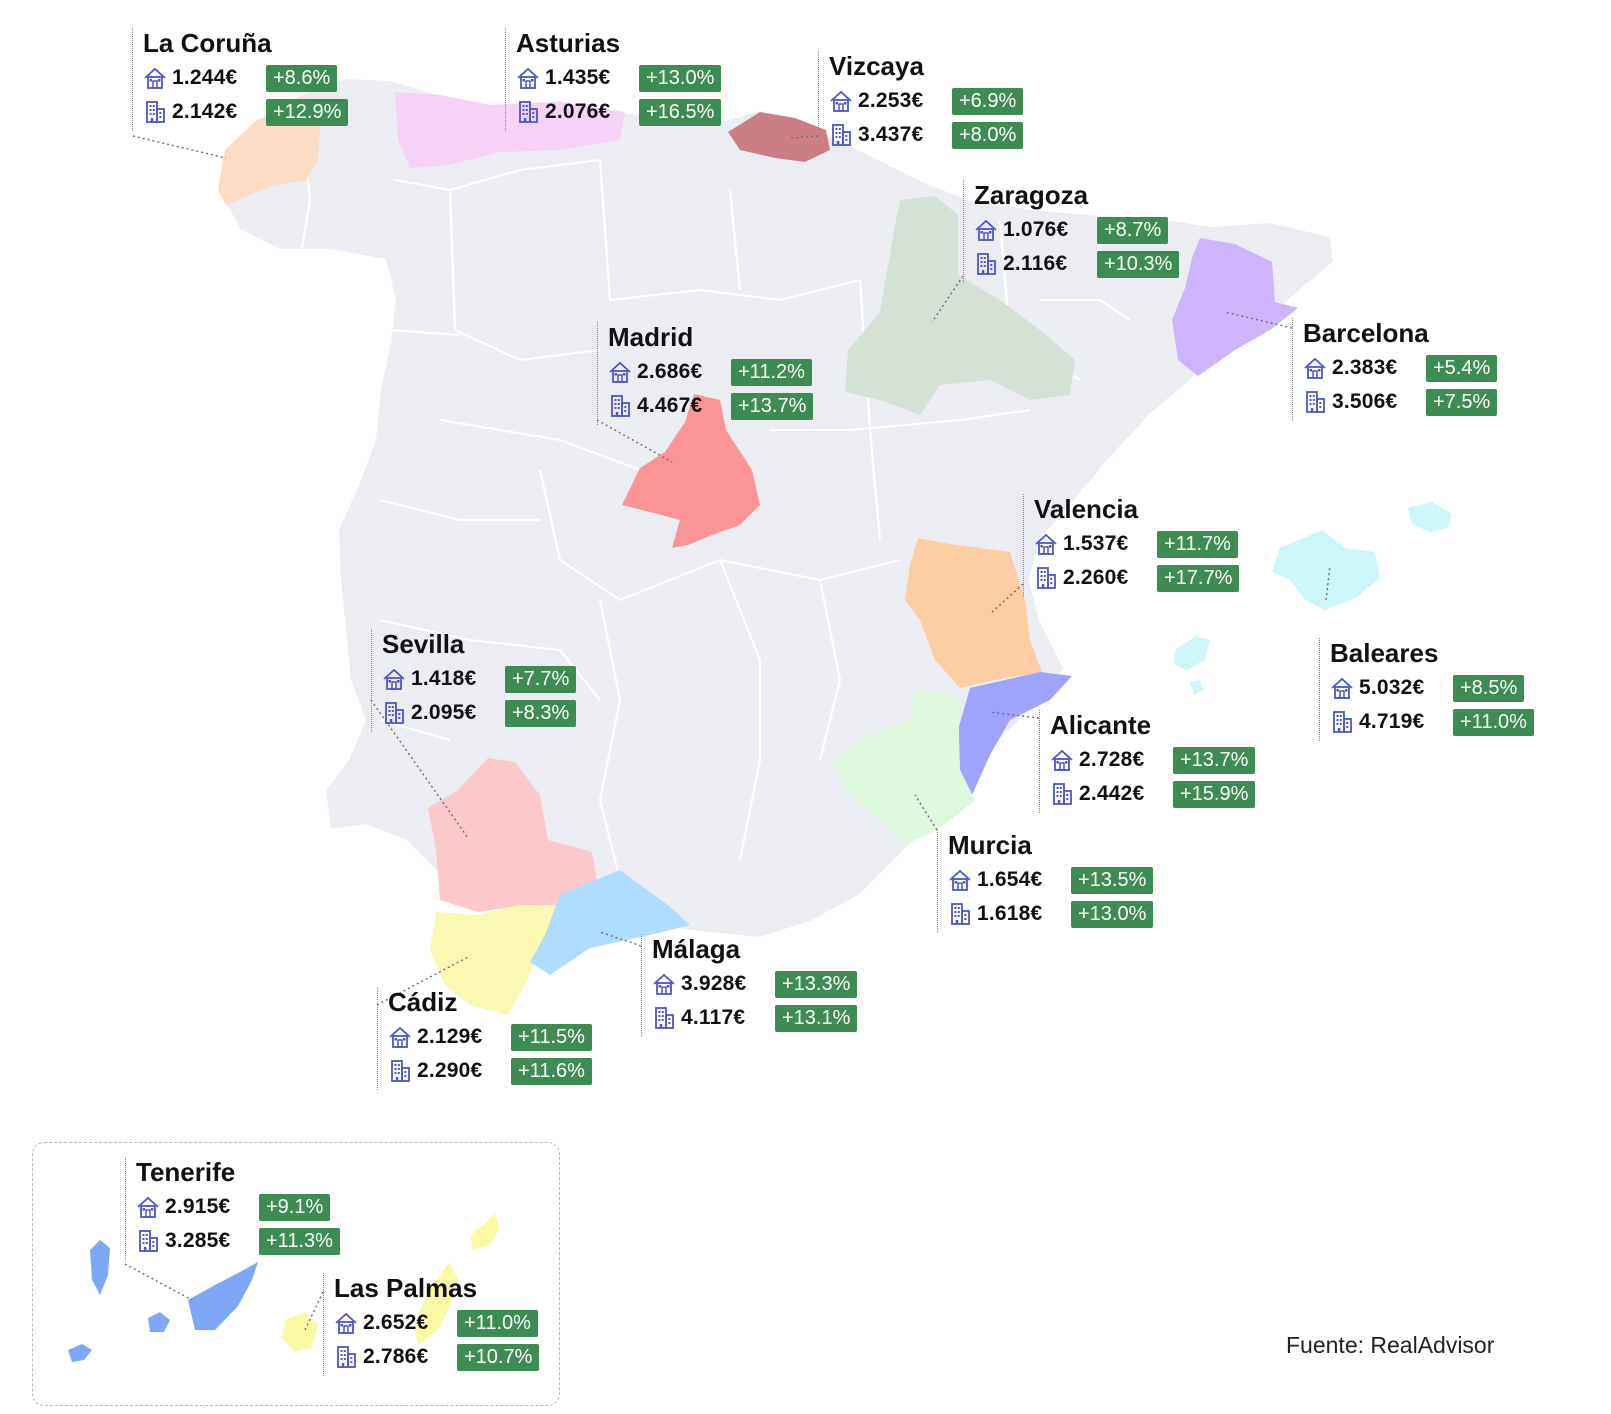  I want to click on house-change-badge: +13.3%, so click(816, 984).